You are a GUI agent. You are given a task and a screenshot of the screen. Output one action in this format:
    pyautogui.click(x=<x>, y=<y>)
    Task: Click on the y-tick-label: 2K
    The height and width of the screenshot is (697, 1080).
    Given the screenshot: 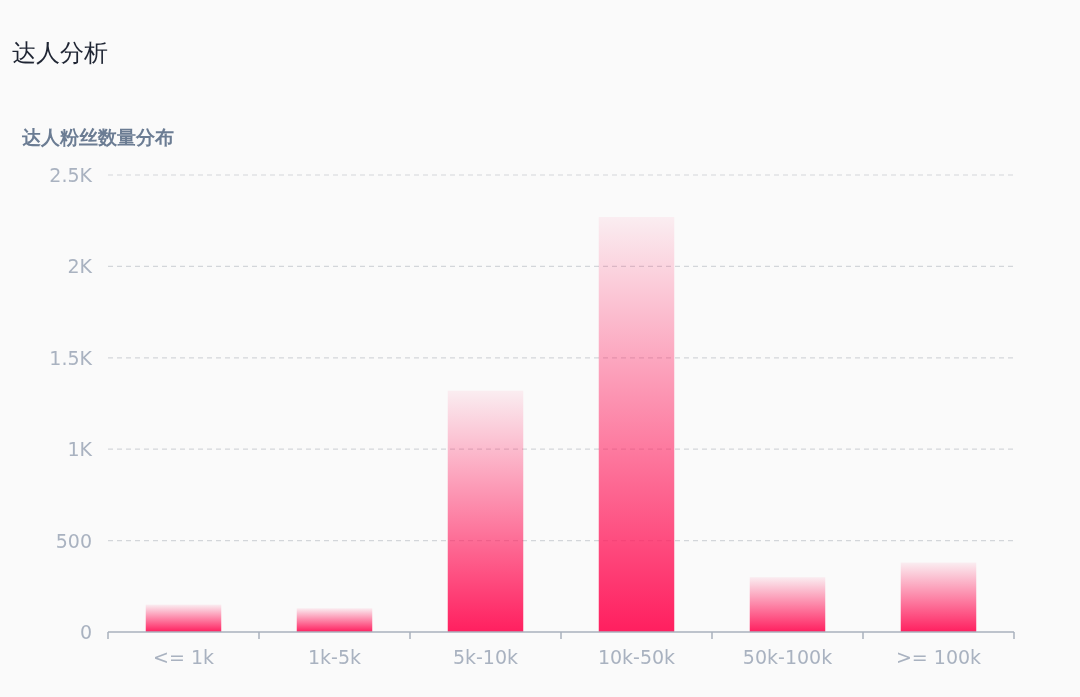 What is the action you would take?
    pyautogui.click(x=80, y=266)
    